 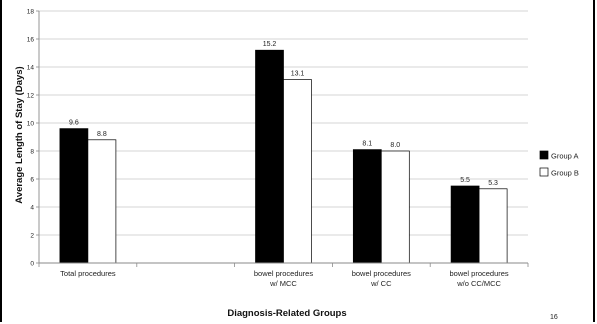 I want to click on y-tick-label: 0, so click(x=32, y=264).